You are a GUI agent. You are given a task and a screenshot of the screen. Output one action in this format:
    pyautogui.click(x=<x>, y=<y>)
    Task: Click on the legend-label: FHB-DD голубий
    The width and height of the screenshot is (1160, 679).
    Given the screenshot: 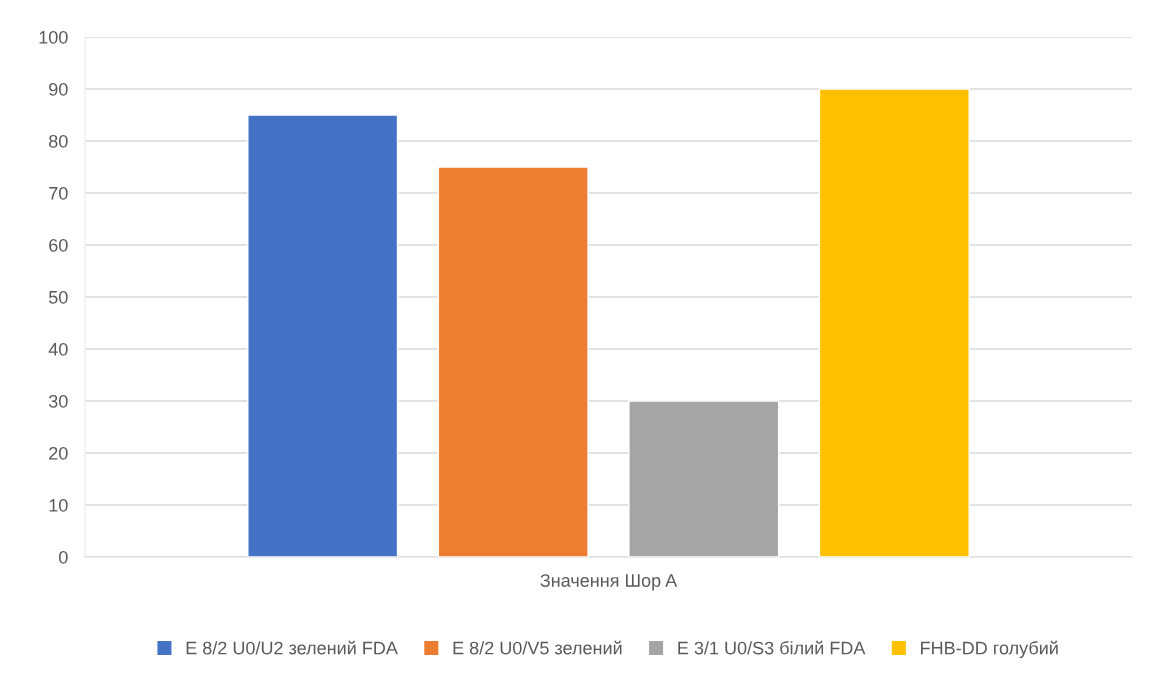 What is the action you would take?
    pyautogui.click(x=989, y=649)
    